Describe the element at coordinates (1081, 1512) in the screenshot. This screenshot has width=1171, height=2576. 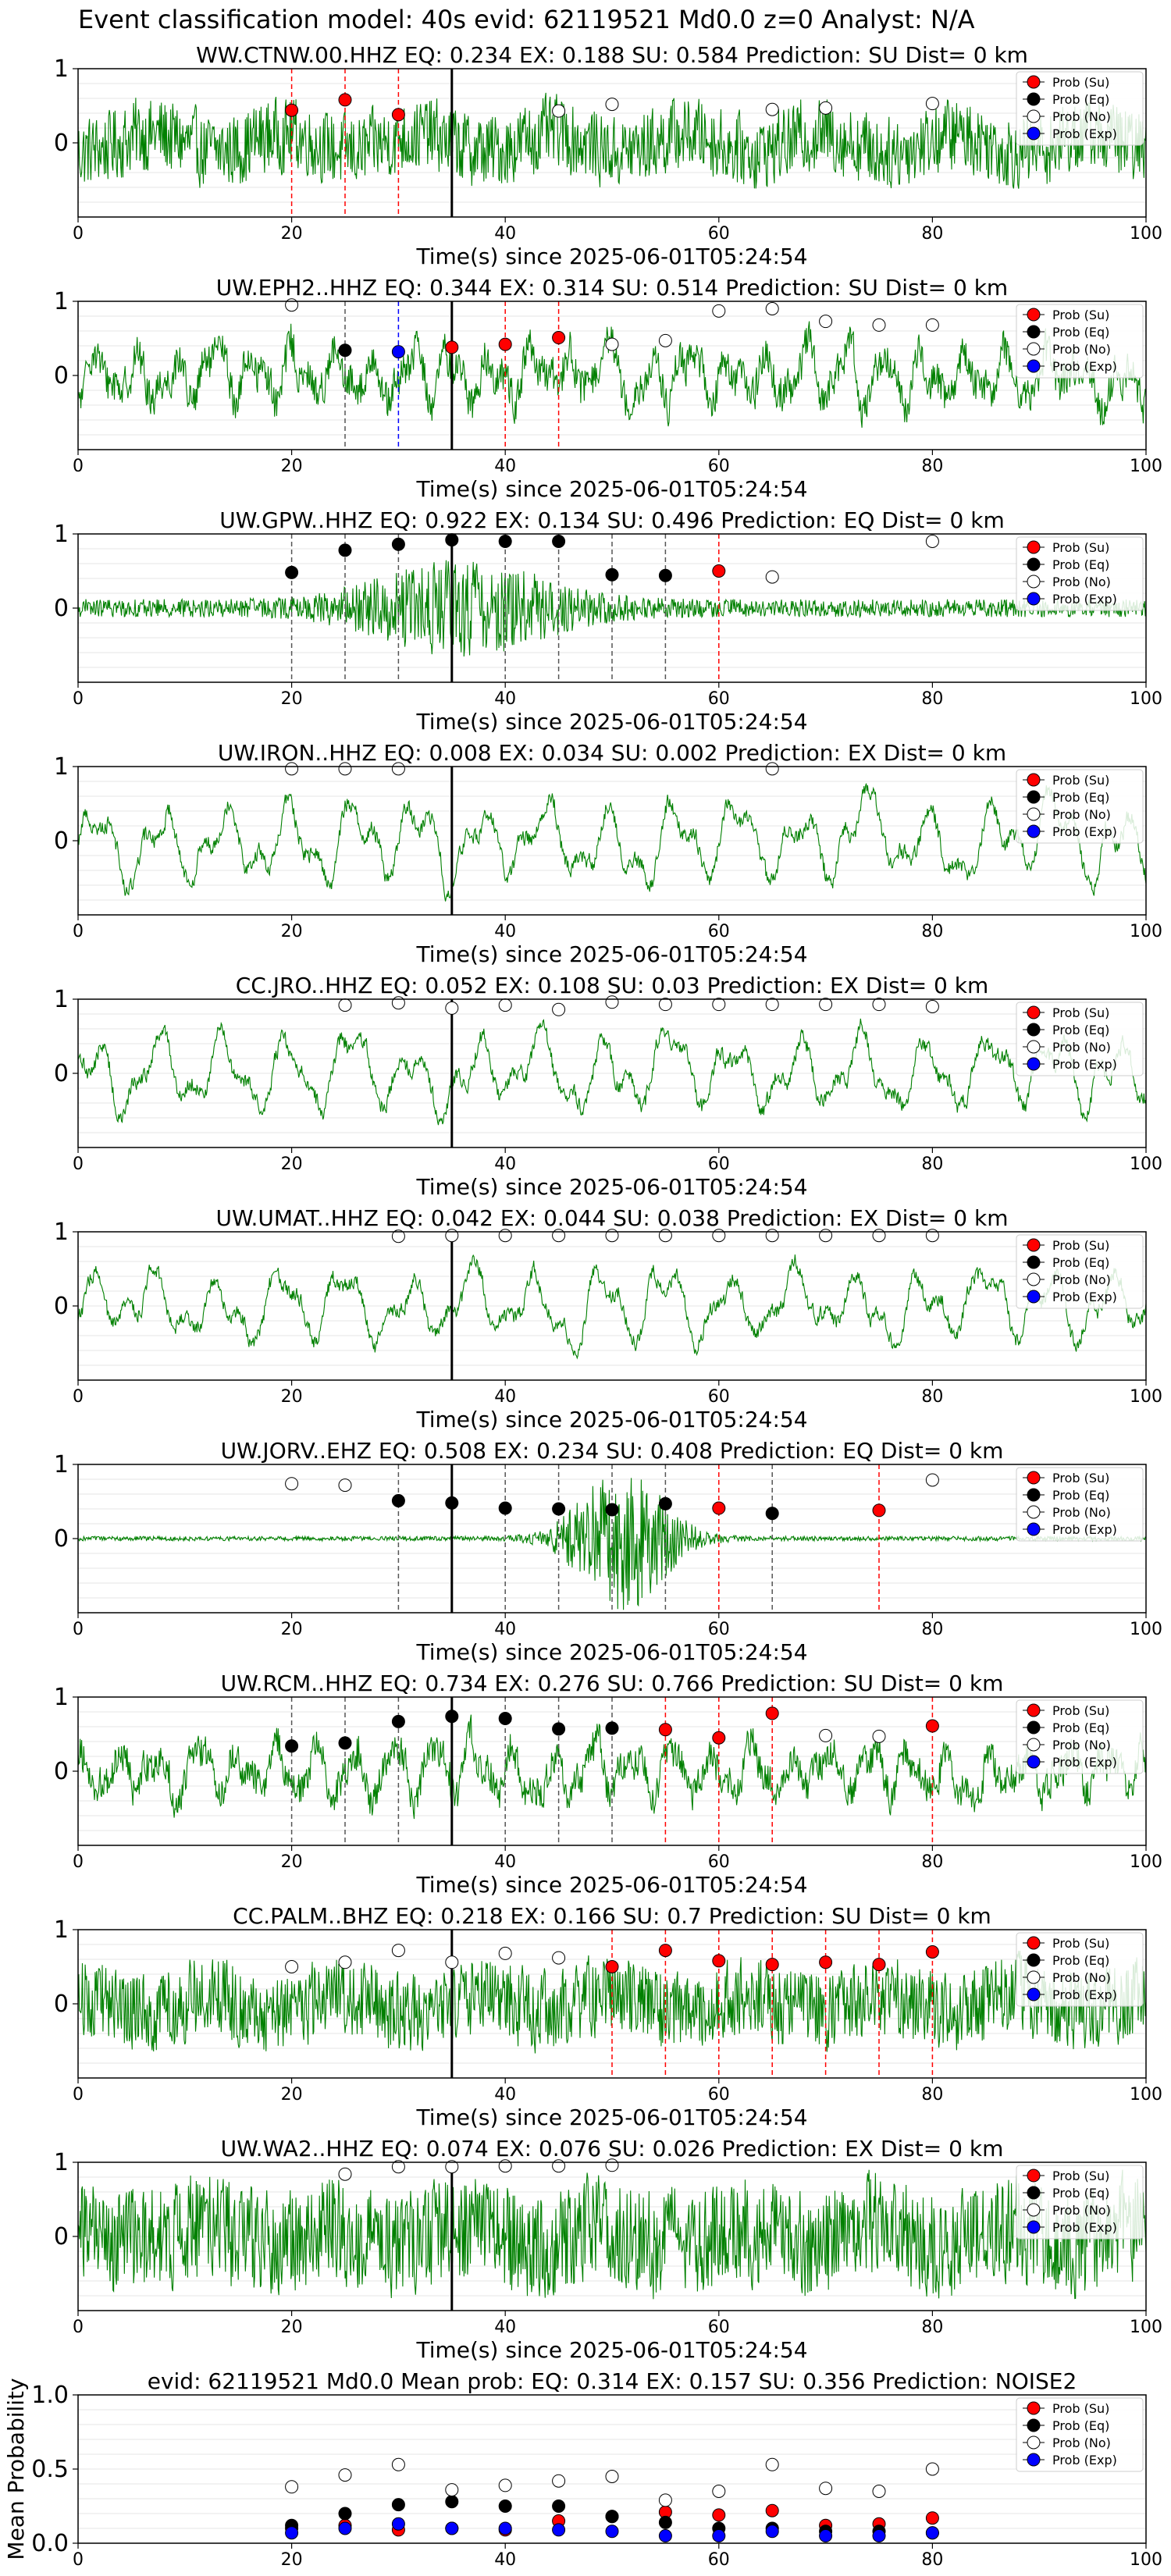
I see `legend-label-2: Prob (No)` at that location.